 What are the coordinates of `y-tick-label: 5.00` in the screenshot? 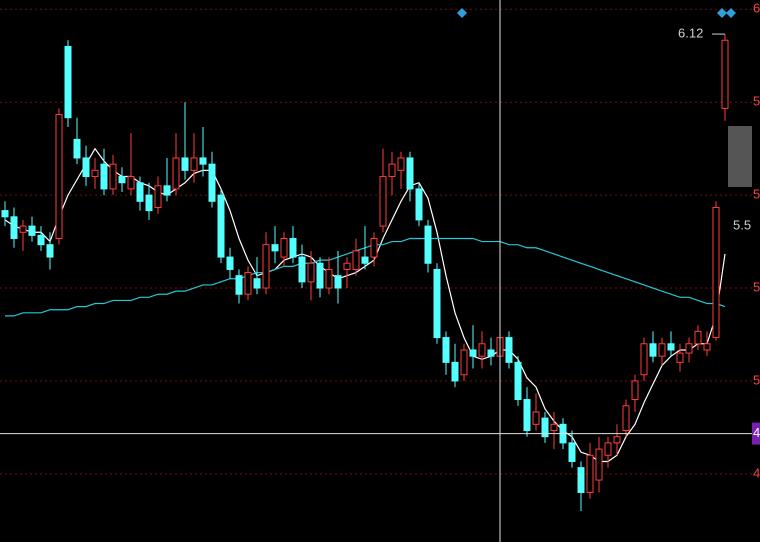 It's located at (756, 379).